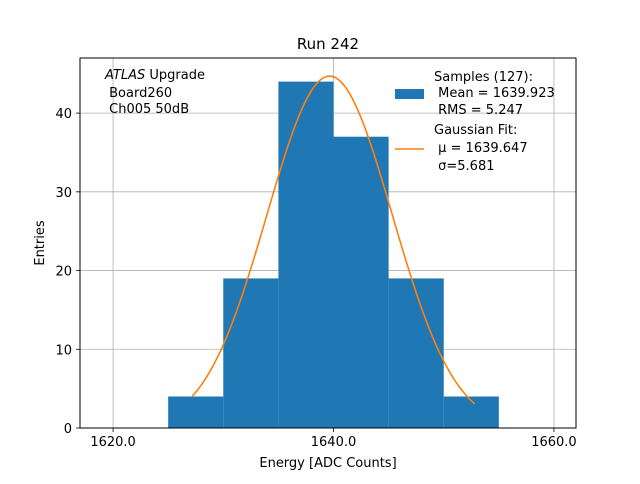  What do you see at coordinates (68, 429) in the screenshot?
I see `y-tick-label: 0` at bounding box center [68, 429].